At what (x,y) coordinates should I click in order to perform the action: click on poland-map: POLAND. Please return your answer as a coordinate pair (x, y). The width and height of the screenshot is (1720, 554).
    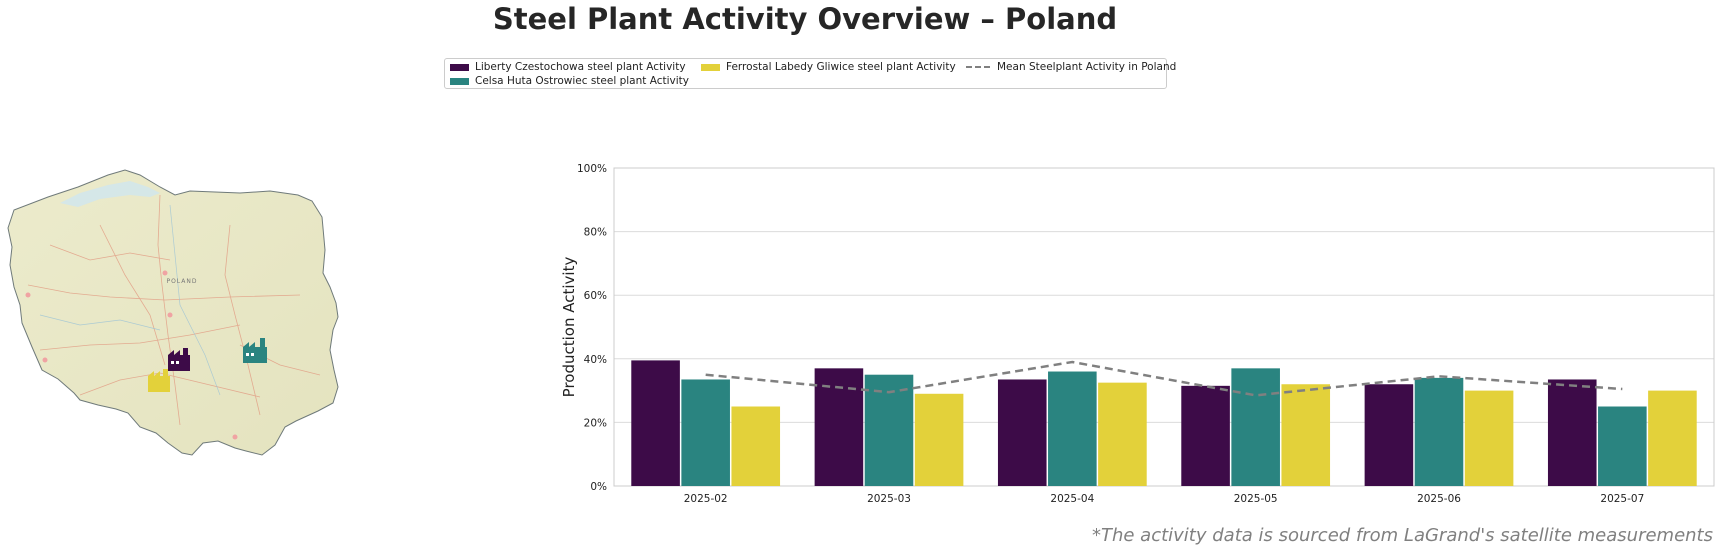
    Looking at the image, I should click on (173, 312).